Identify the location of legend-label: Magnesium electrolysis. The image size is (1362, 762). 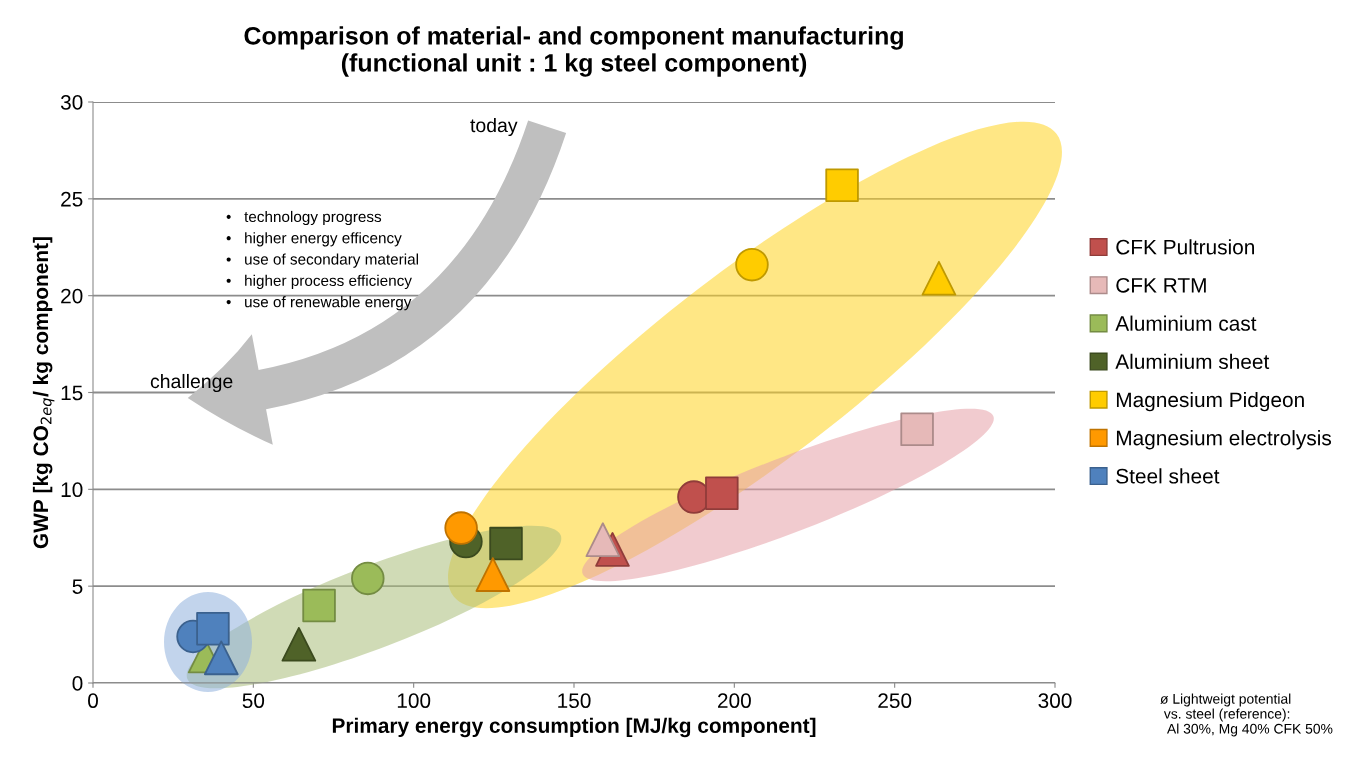
(1224, 440).